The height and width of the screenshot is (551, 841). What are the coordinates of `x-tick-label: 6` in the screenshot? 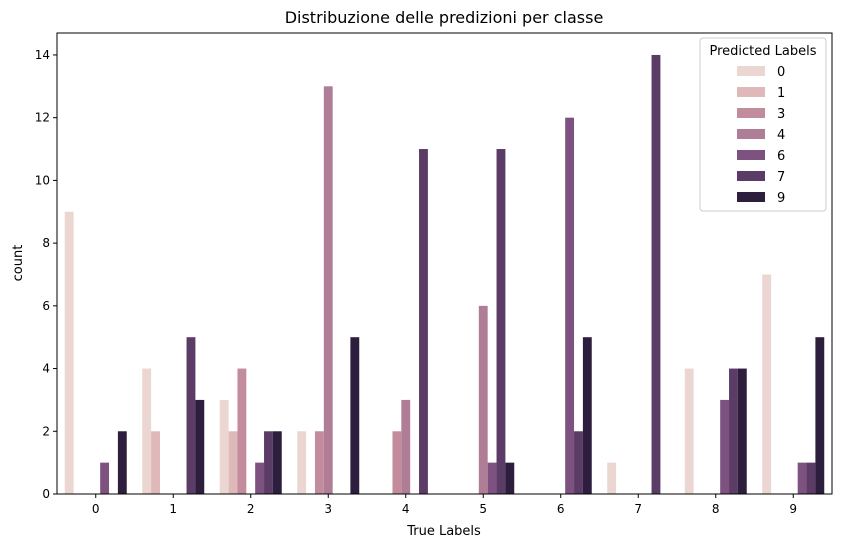 It's located at (561, 509).